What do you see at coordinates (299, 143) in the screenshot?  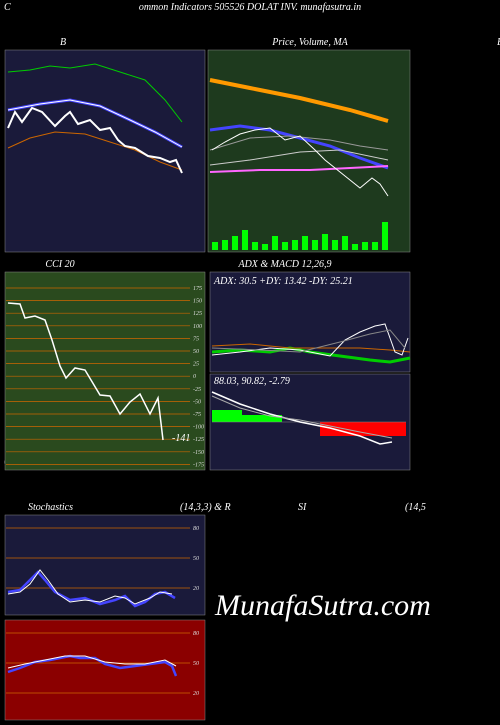 I see `ma-grey` at bounding box center [299, 143].